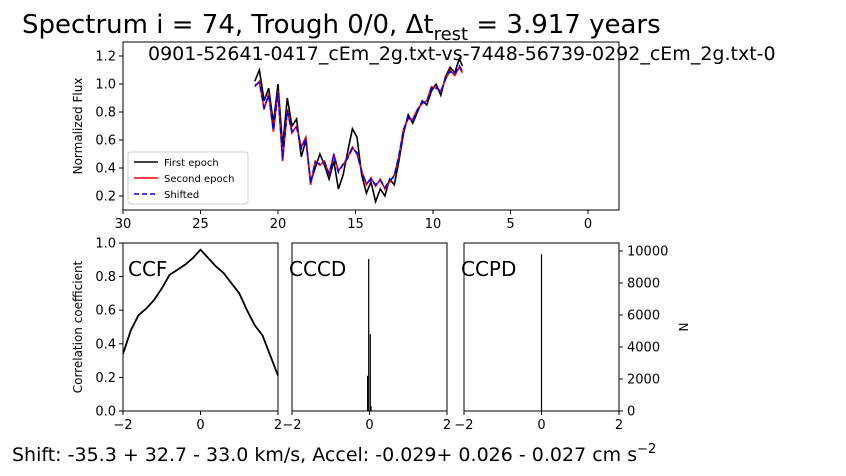  What do you see at coordinates (488, 269) in the screenshot?
I see `ccpd-label: CCPD` at bounding box center [488, 269].